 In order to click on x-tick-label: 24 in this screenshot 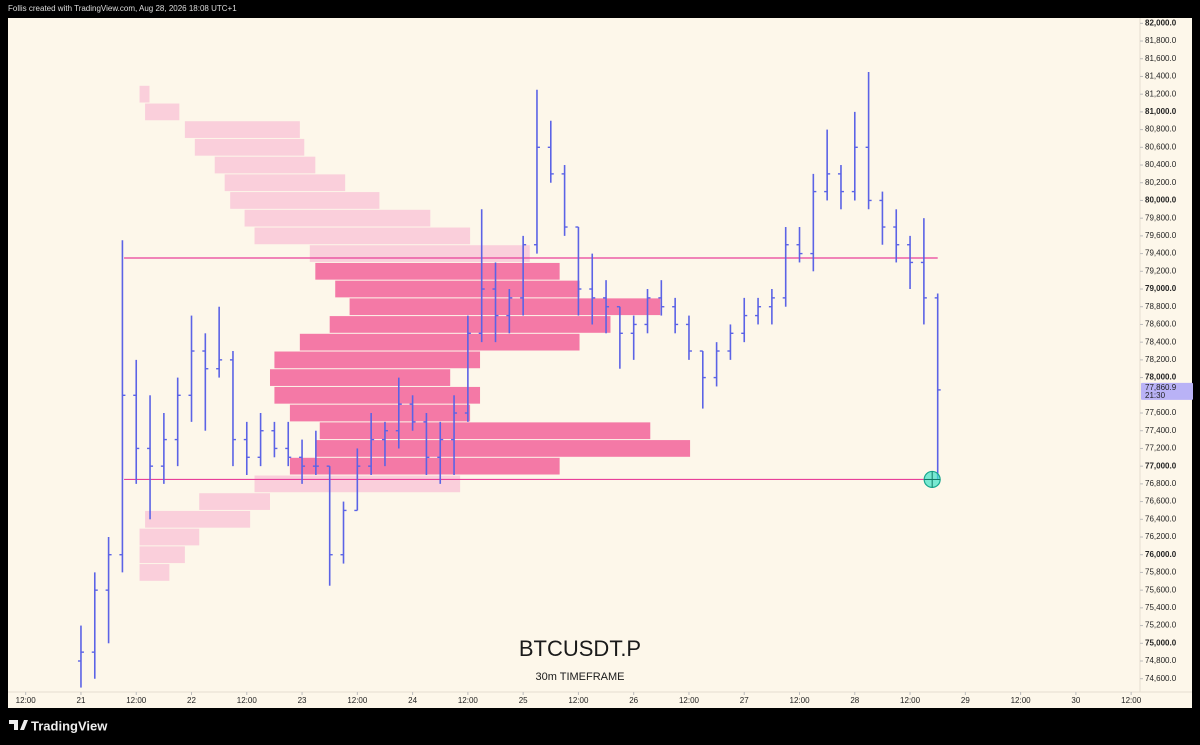, I will do `click(412, 700)`.